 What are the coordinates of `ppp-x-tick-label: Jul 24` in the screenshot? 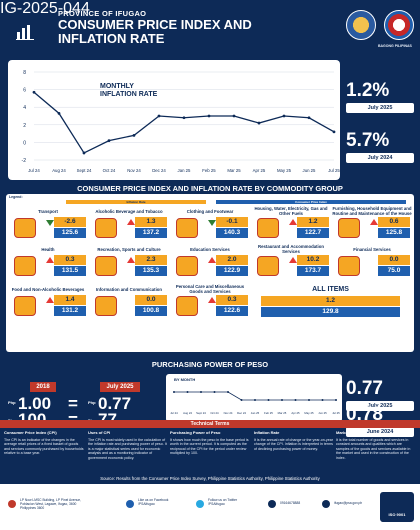 It's located at (174, 413).